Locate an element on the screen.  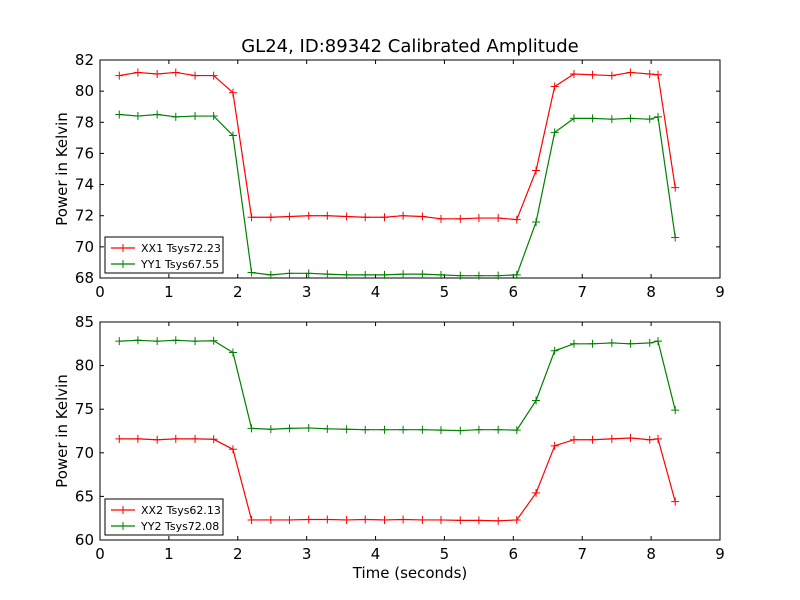
legend-label: XX1 Tsys72.23 is located at coordinates (181, 248).